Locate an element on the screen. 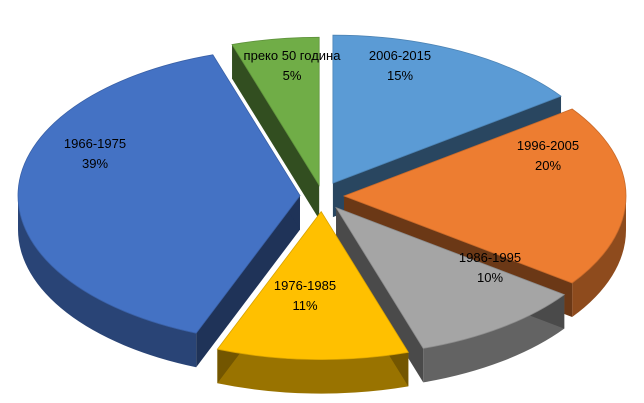 This screenshot has height=403, width=644. slice-value-1976-1985: 11% is located at coordinates (304, 305).